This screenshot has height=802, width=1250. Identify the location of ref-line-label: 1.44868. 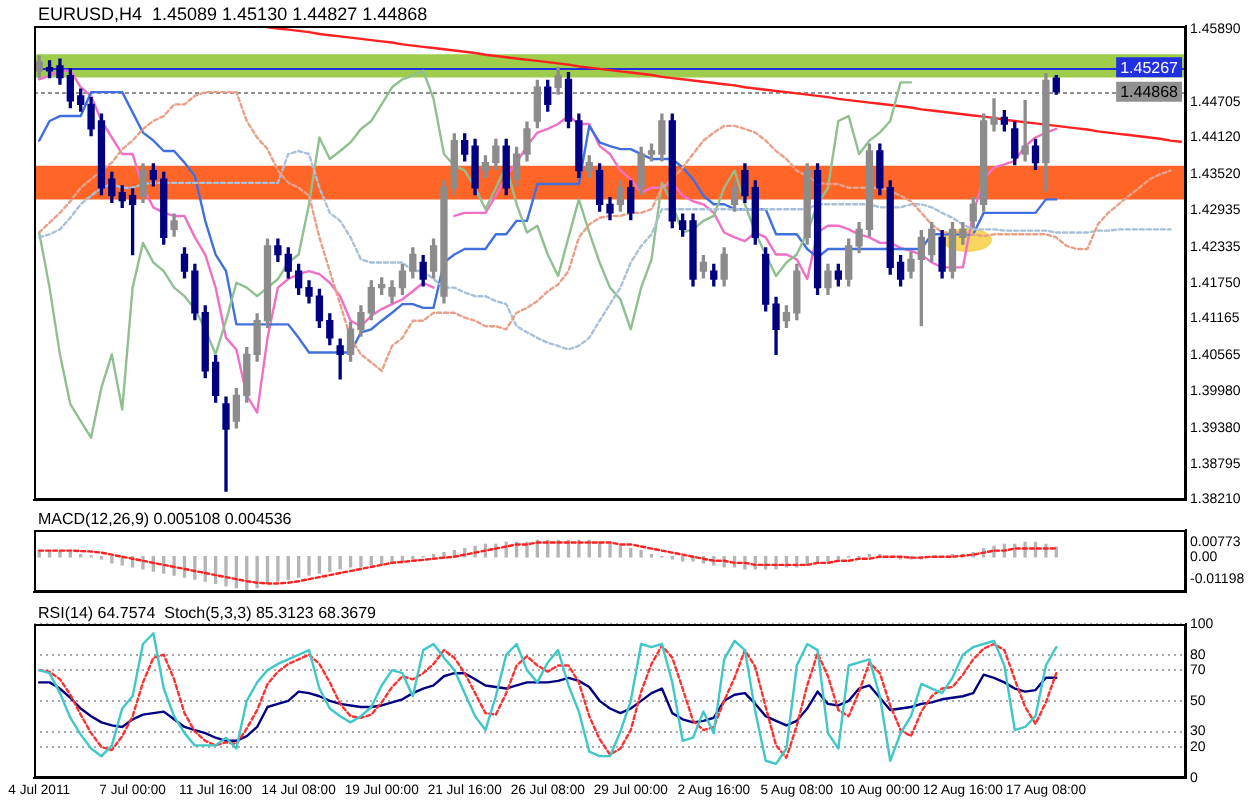
(1150, 92).